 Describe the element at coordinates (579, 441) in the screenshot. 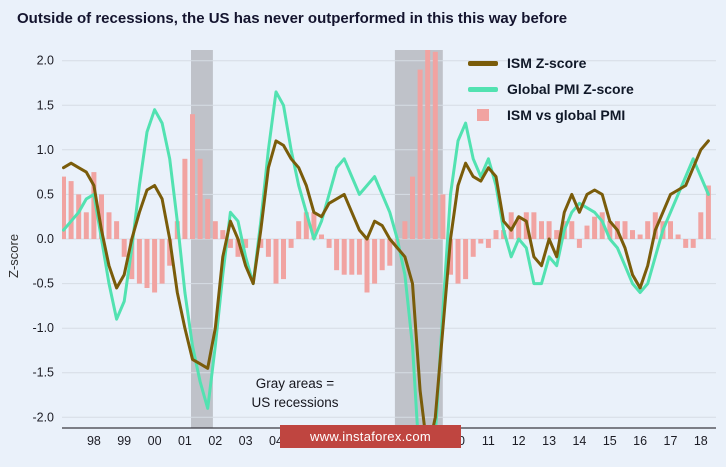

I see `svg-text: 14` at that location.